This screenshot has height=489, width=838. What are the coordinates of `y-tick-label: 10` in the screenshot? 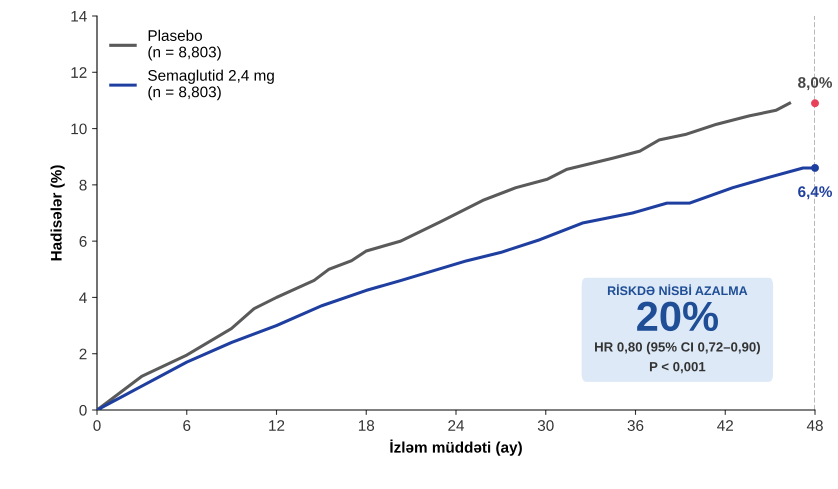 It's located at (79, 128).